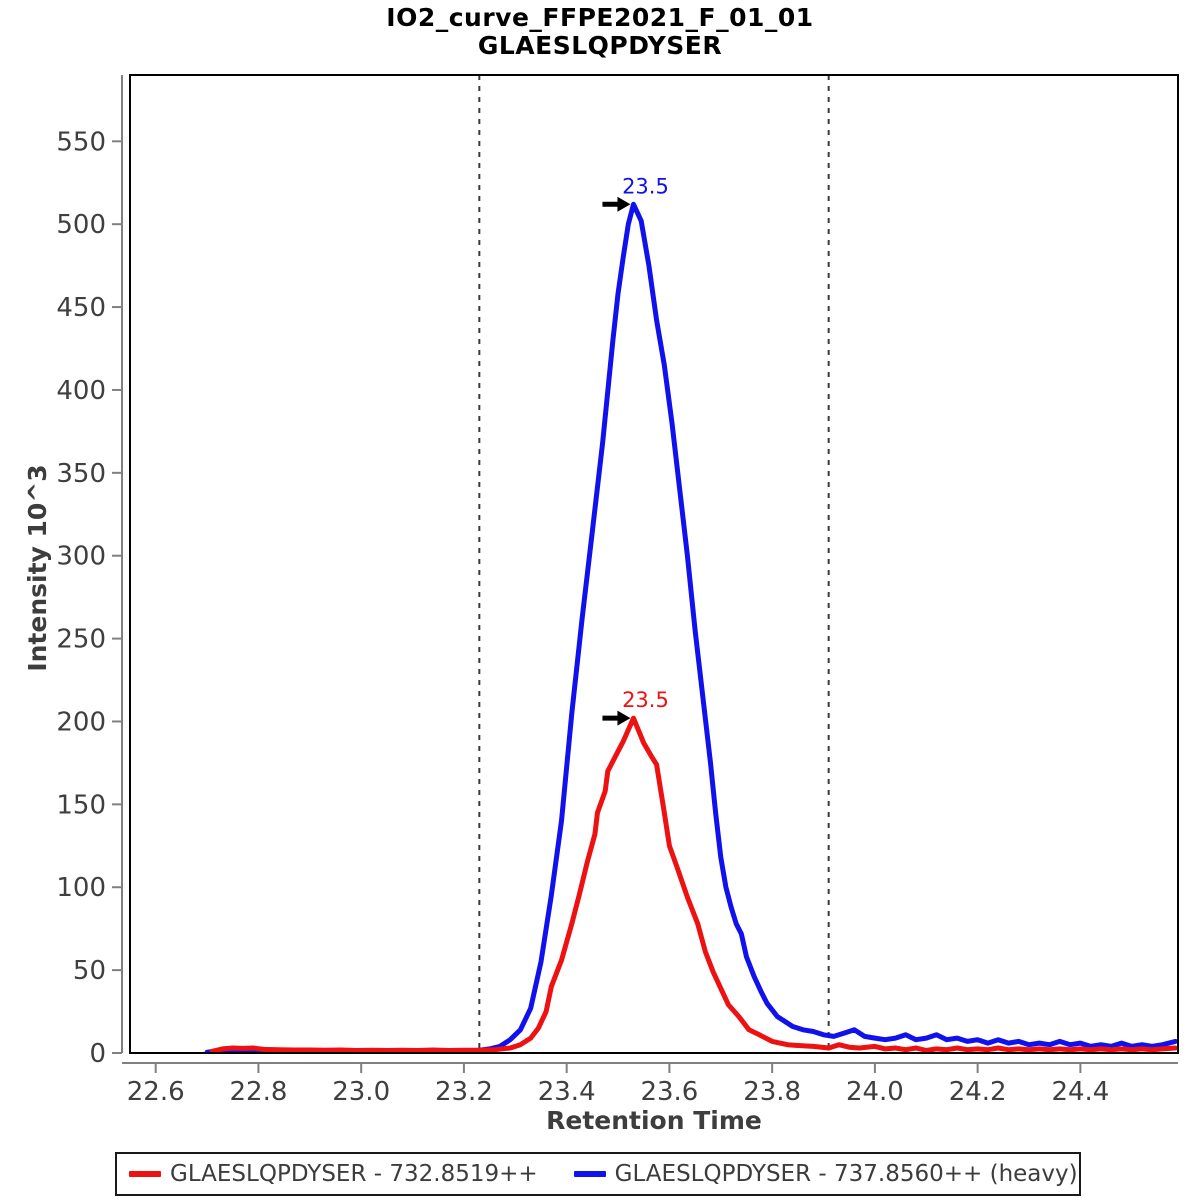  What do you see at coordinates (81, 308) in the screenshot?
I see `y-tick-label: 450` at bounding box center [81, 308].